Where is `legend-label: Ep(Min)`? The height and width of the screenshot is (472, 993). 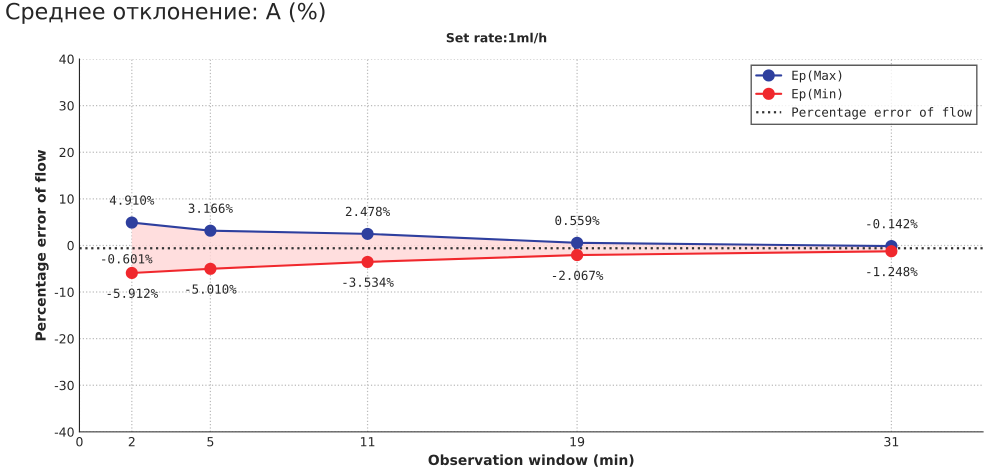
legend-label: Ep(Min) is located at coordinates (817, 94).